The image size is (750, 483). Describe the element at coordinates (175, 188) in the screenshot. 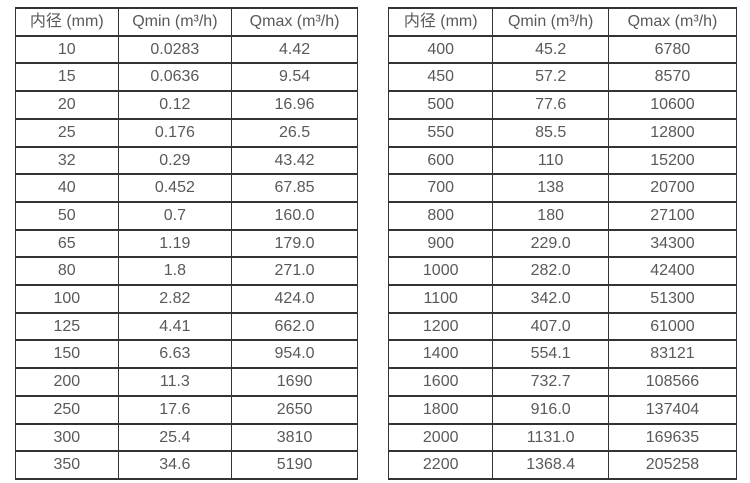

I see `table-cell: 0.452` at that location.